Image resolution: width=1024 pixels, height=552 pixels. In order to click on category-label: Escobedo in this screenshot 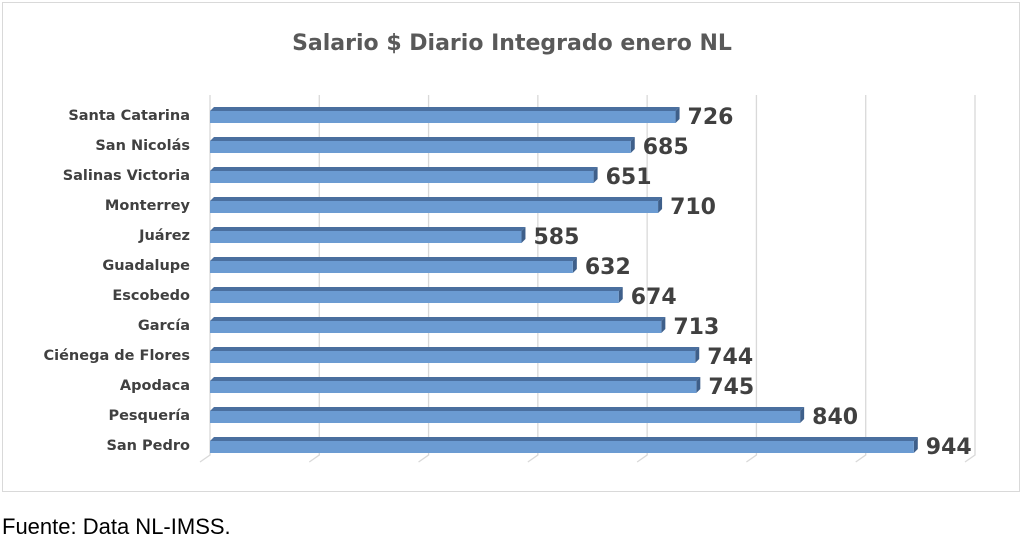, I will do `click(151, 296)`.